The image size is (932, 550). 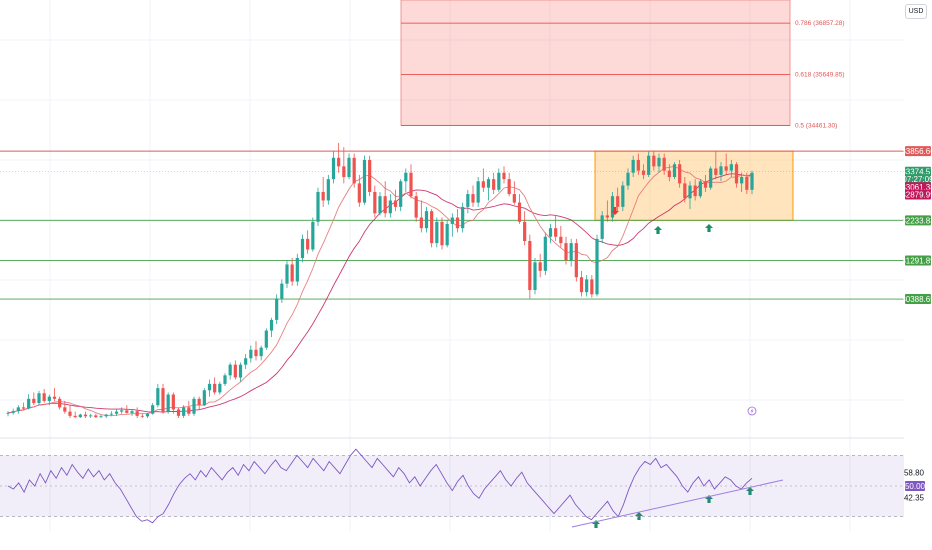 What do you see at coordinates (615, 211) in the screenshot?
I see `sell-arrow-icon` at bounding box center [615, 211].